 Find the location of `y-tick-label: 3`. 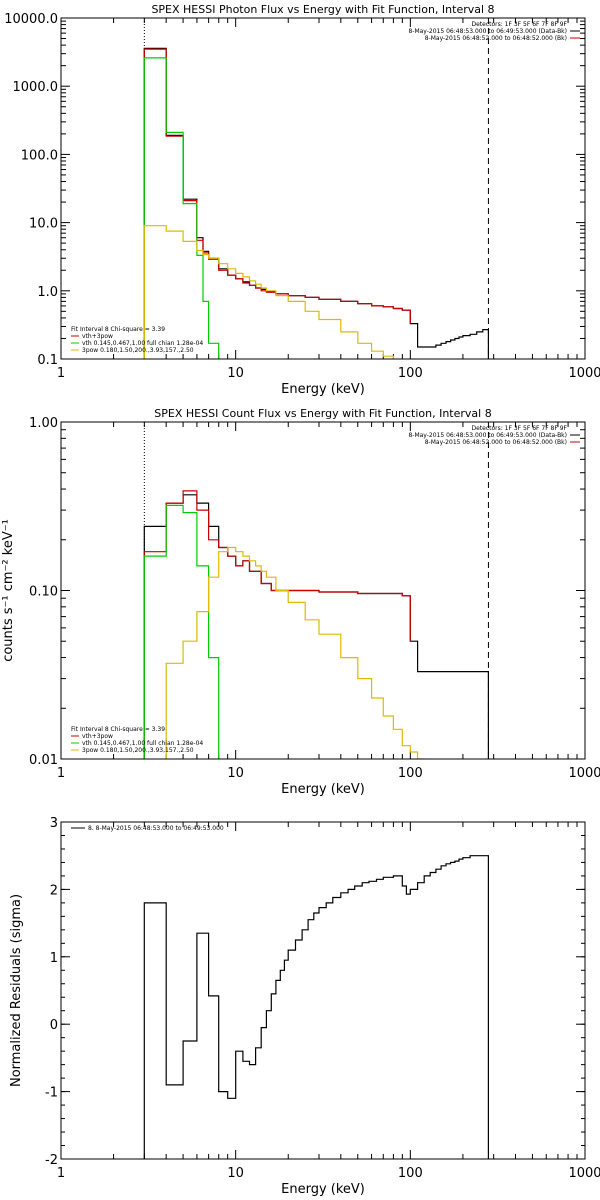

y-tick-label: 3 is located at coordinates (54, 823).